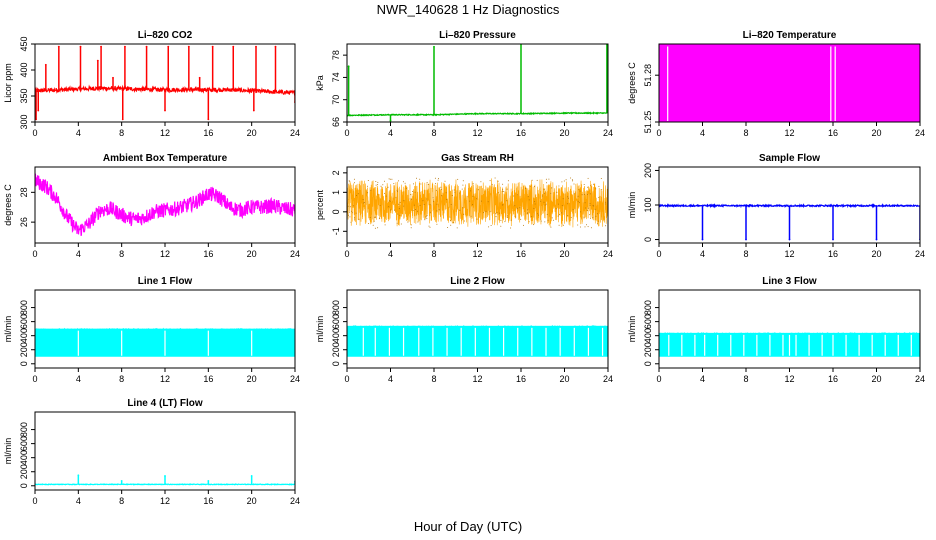 This screenshot has width=936, height=540. What do you see at coordinates (521, 133) in the screenshot?
I see `x-tick-label-pressure-4: 16` at bounding box center [521, 133].